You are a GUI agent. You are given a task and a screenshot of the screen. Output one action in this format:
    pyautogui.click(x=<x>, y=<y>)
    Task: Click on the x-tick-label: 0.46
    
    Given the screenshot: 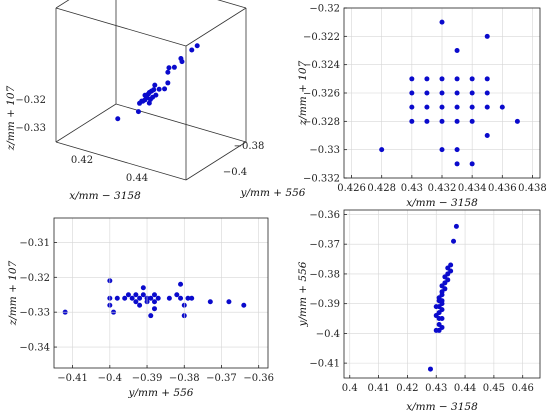 What is the action you would take?
    pyautogui.click(x=523, y=388)
    